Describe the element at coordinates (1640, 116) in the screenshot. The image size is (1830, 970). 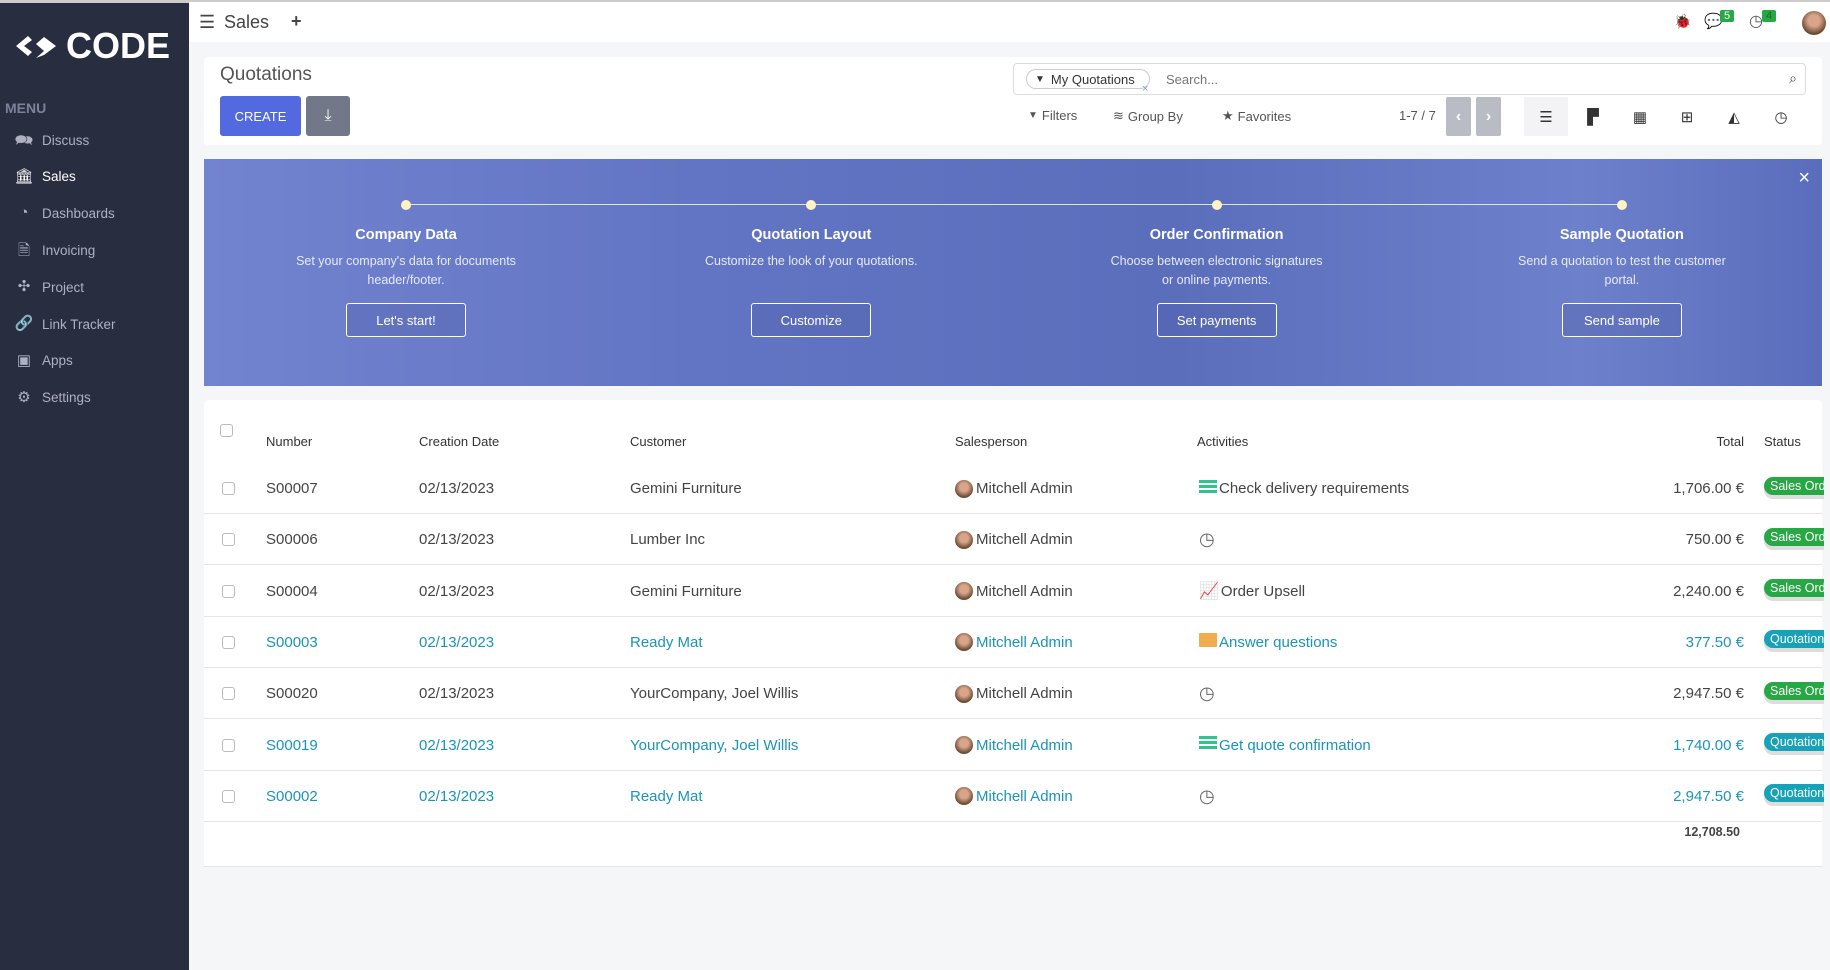
I see `calendar-view-button: ▦` at that location.